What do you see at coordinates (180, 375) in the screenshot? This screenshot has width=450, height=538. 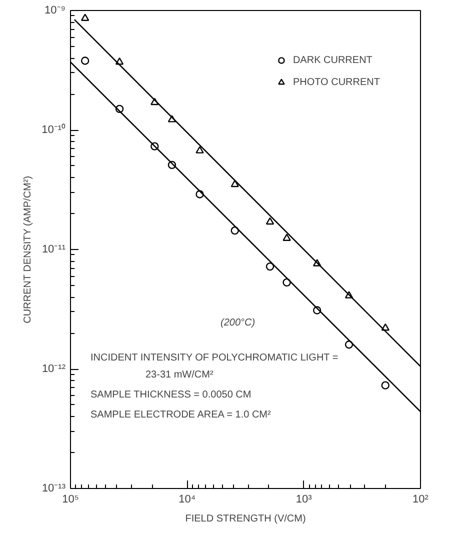 I see `annotation: 23-31 mW/CM²` at bounding box center [180, 375].